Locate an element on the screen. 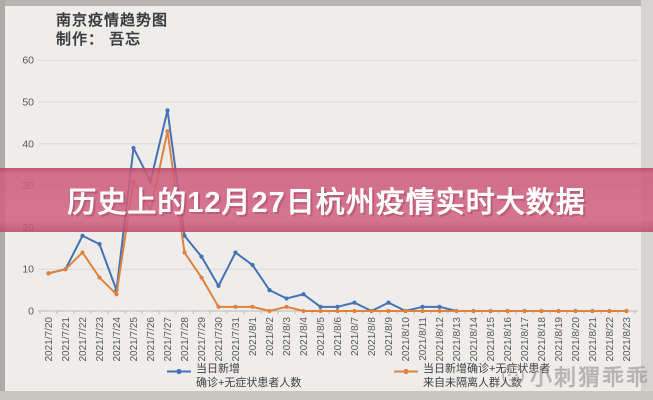 This screenshot has height=400, width=653. svg-text: 2021/7/31 is located at coordinates (236, 339).